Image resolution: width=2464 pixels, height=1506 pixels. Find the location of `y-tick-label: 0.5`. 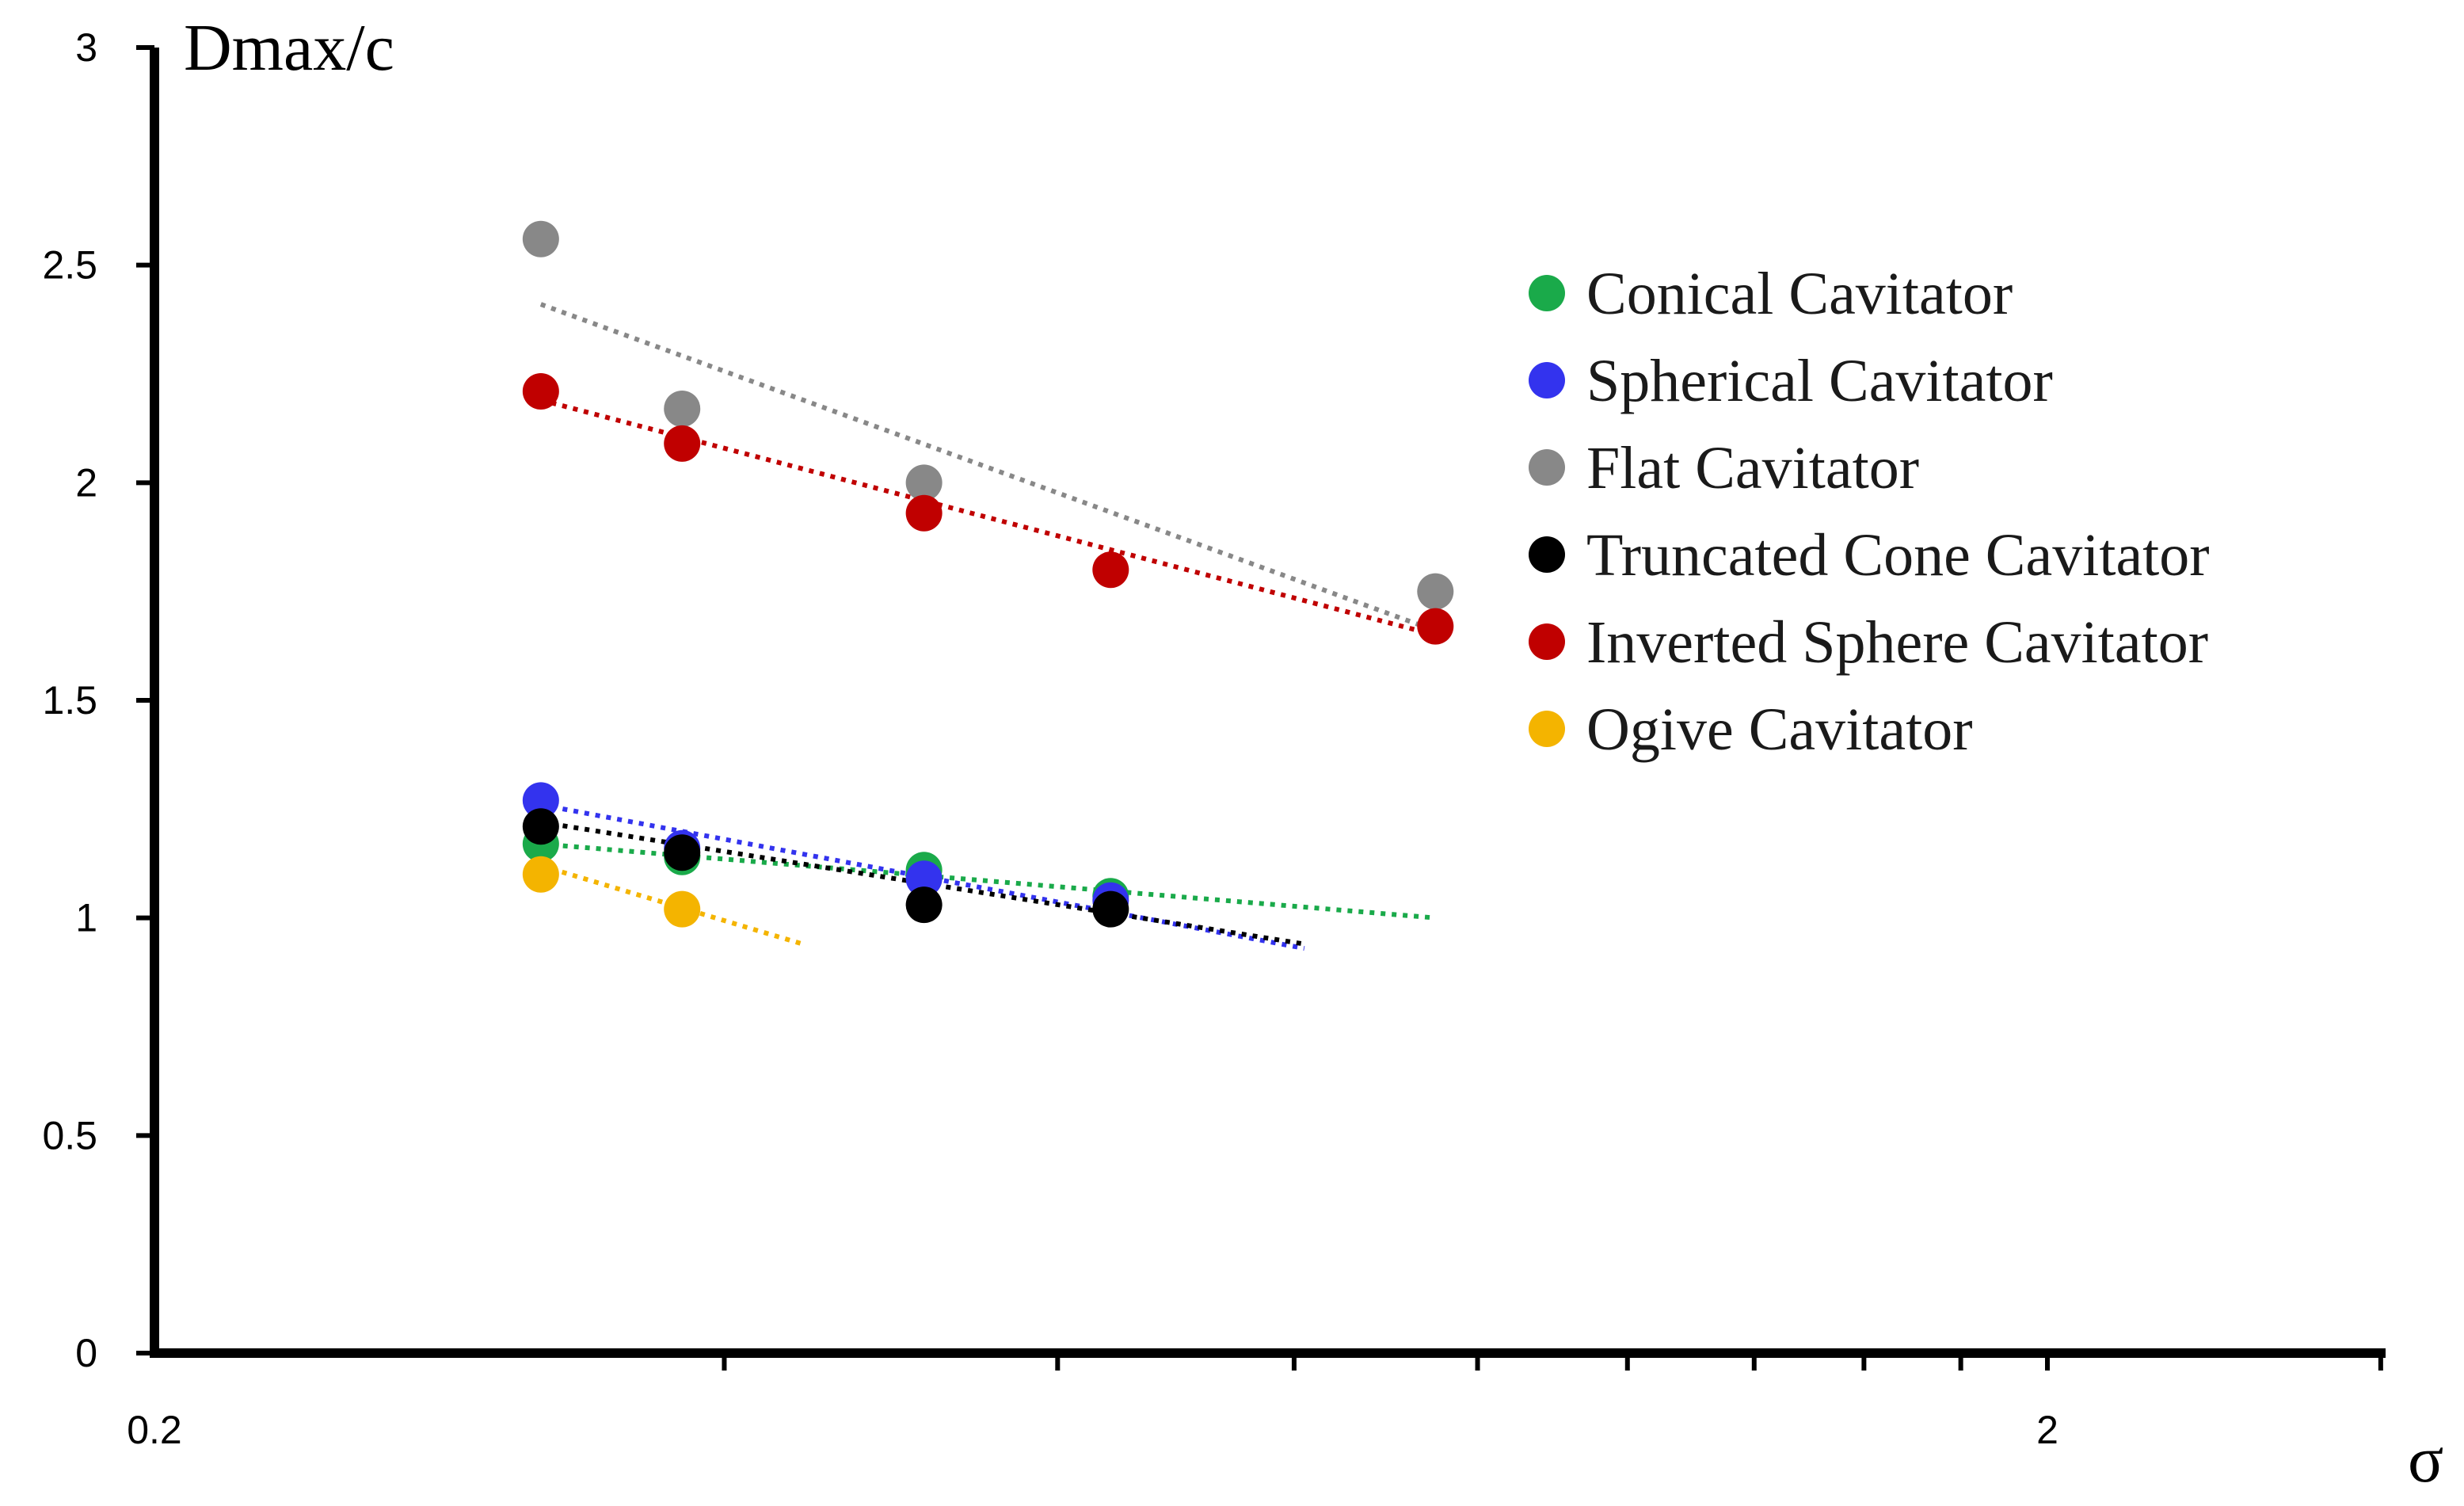

y-tick-label: 0.5 is located at coordinates (69, 1135).